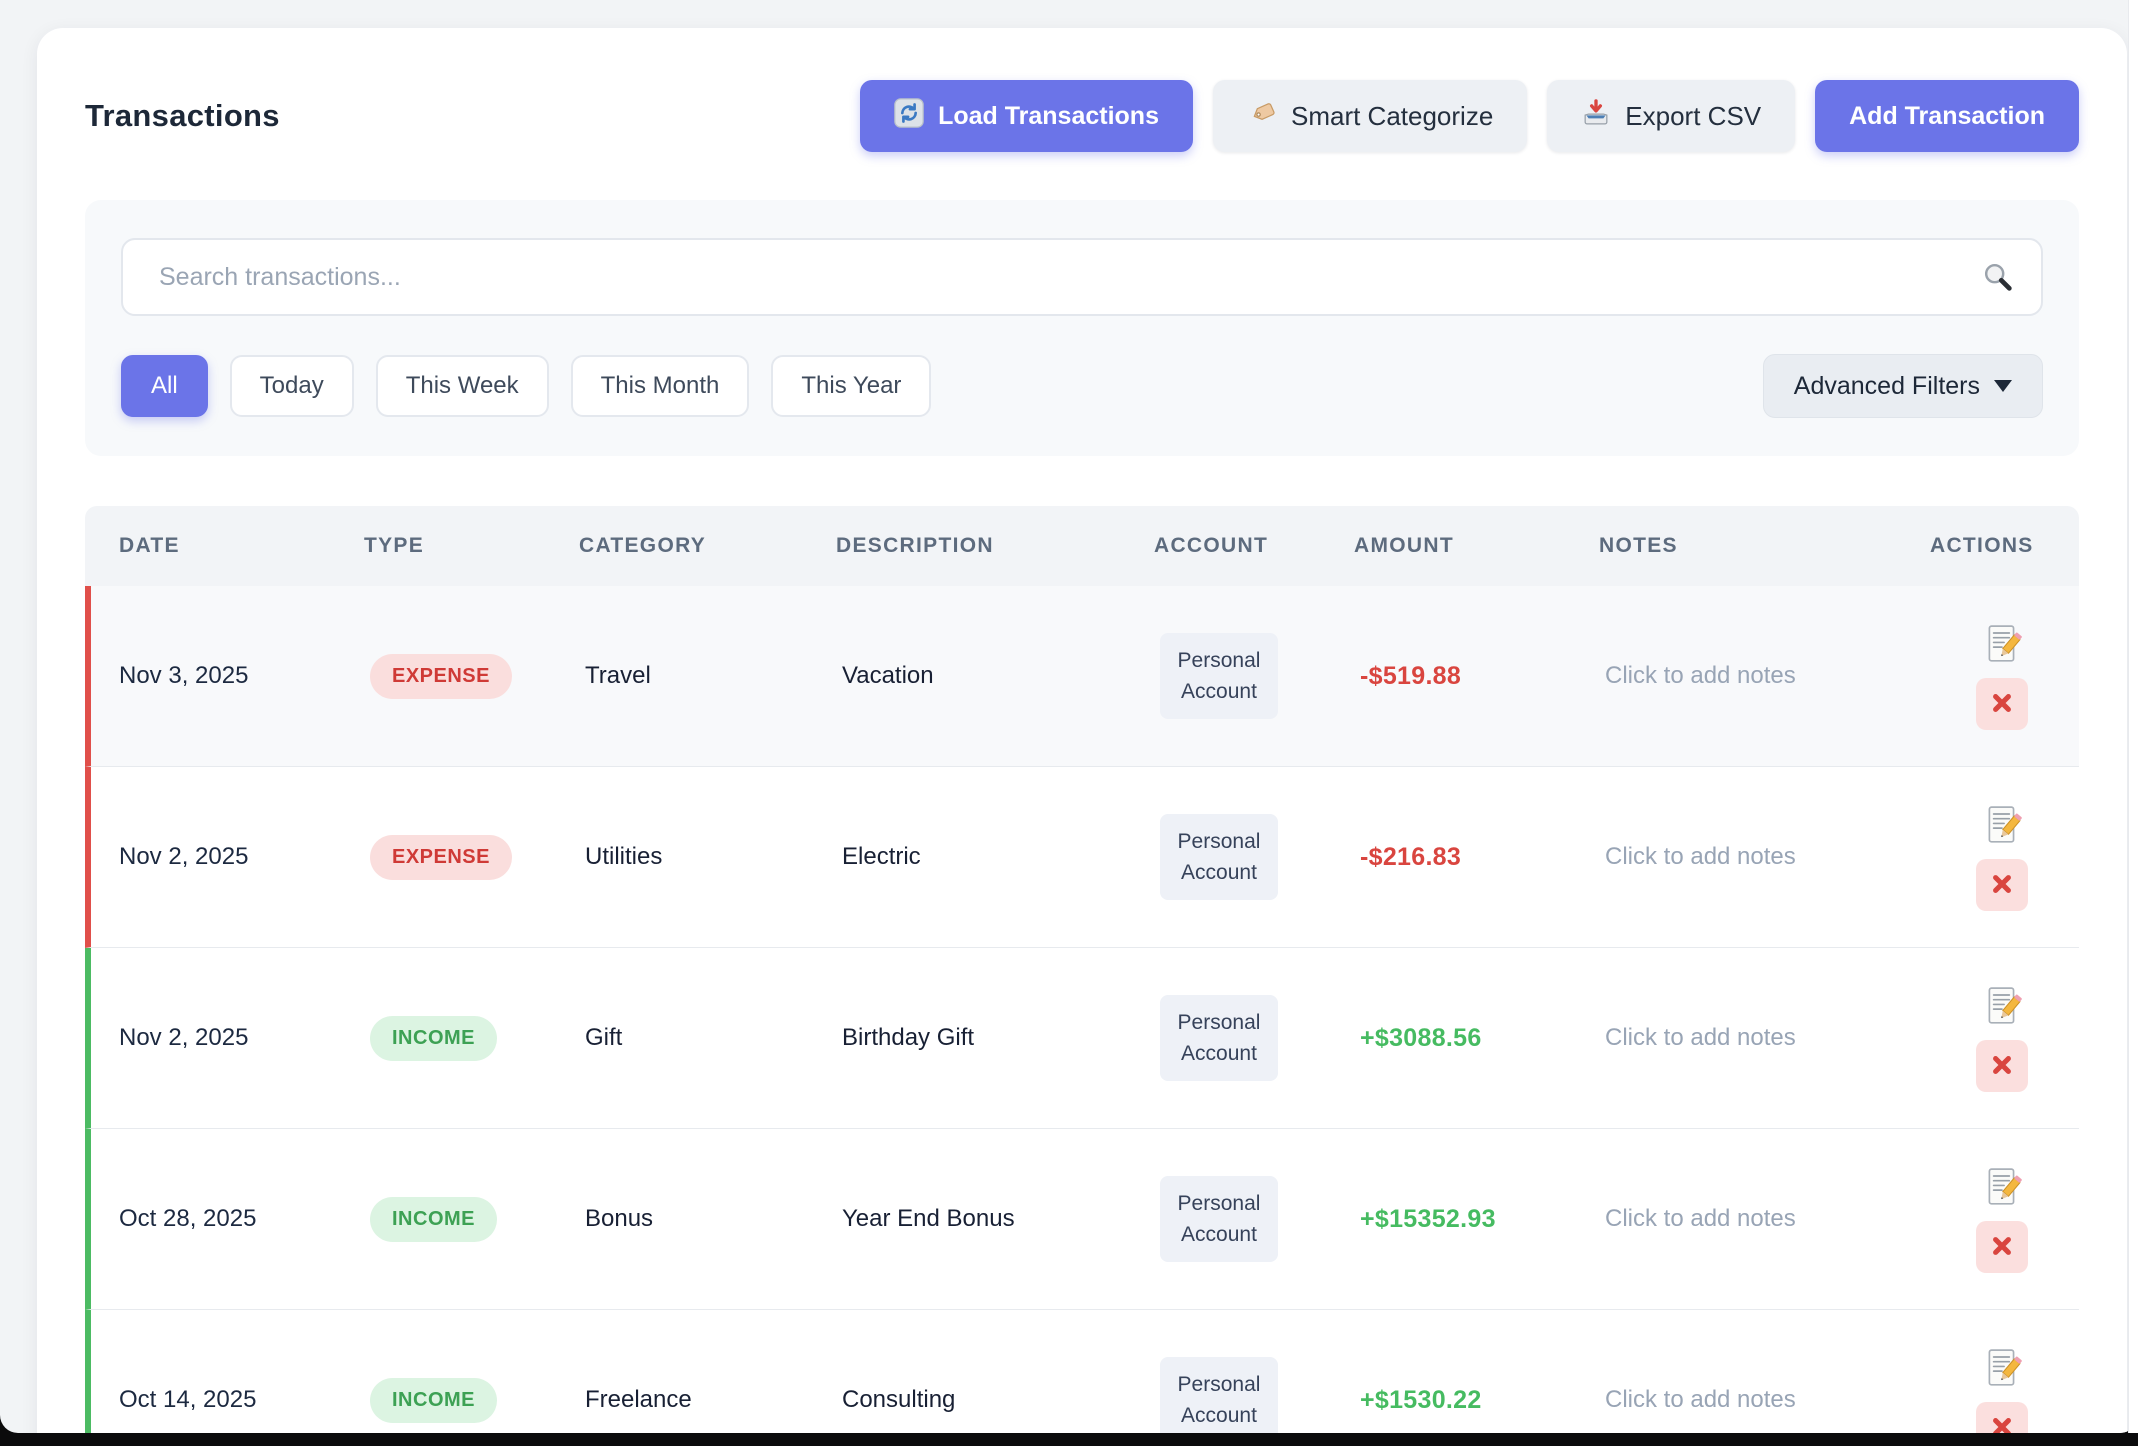  Describe the element at coordinates (184, 675) in the screenshot. I see `transaction-date: Nov 3, 2025` at that location.